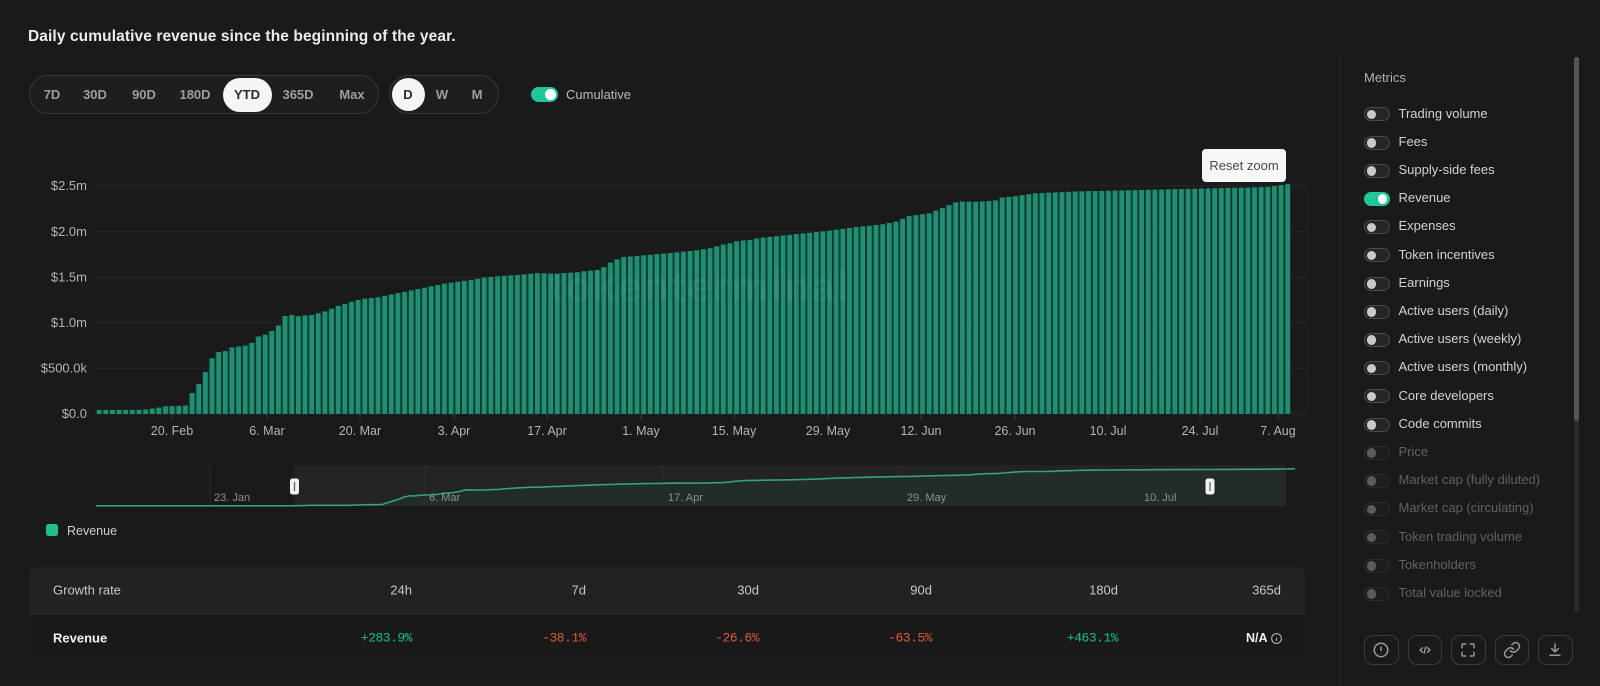 This screenshot has height=686, width=1600. What do you see at coordinates (69, 322) in the screenshot?
I see `svg-text: $1.0m` at bounding box center [69, 322].